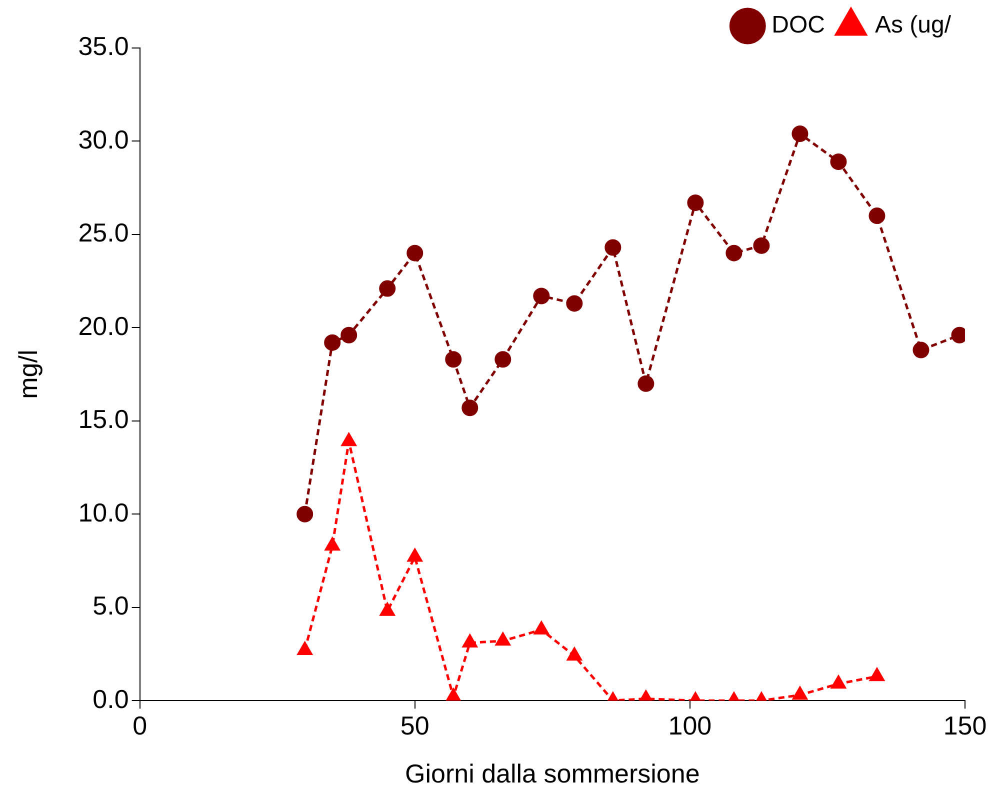 Image resolution: width=995 pixels, height=805 pixels. Describe the element at coordinates (965, 725) in the screenshot. I see `x-tick-label: 150` at that location.